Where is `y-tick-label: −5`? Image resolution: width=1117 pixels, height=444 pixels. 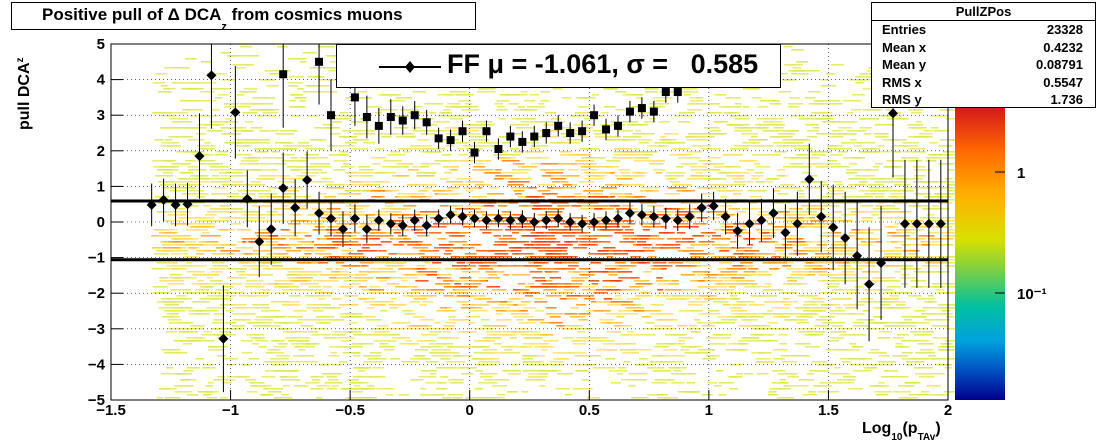 y-tick-label: −5 is located at coordinates (96, 400).